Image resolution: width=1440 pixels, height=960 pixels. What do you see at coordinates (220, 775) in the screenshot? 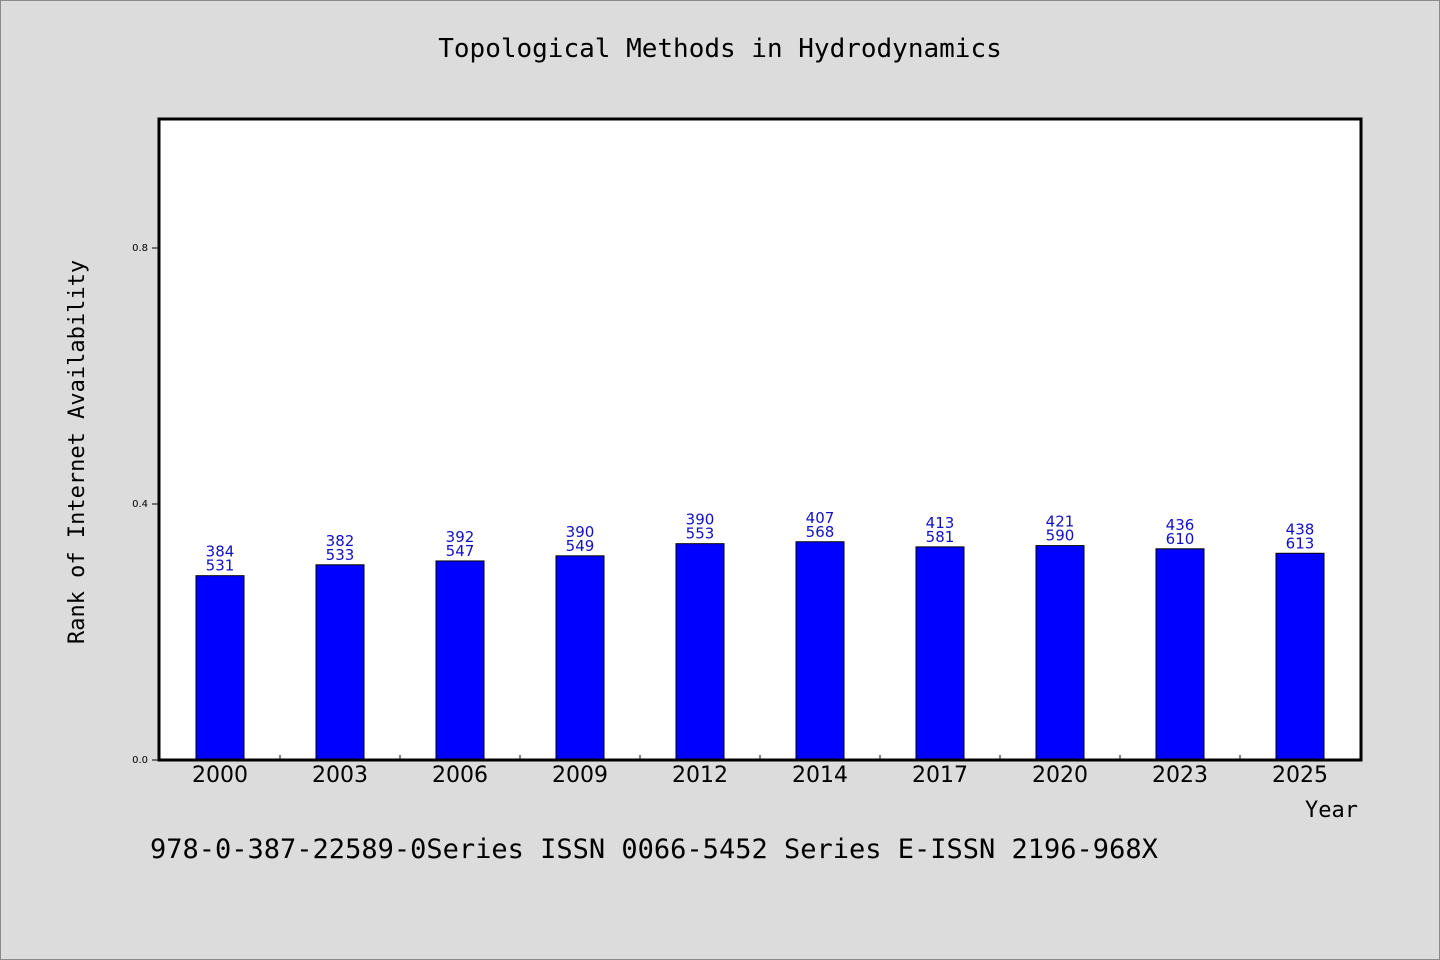
I see `x-tick-label-2000: 2000` at bounding box center [220, 775].